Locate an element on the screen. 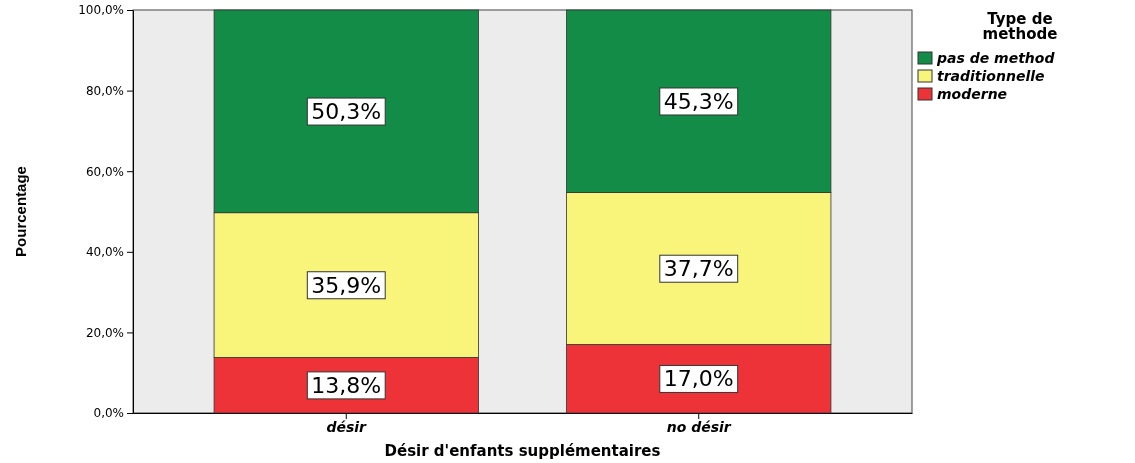 This screenshot has height=463, width=1135. y-tick-label: 40,0% is located at coordinates (104, 252).